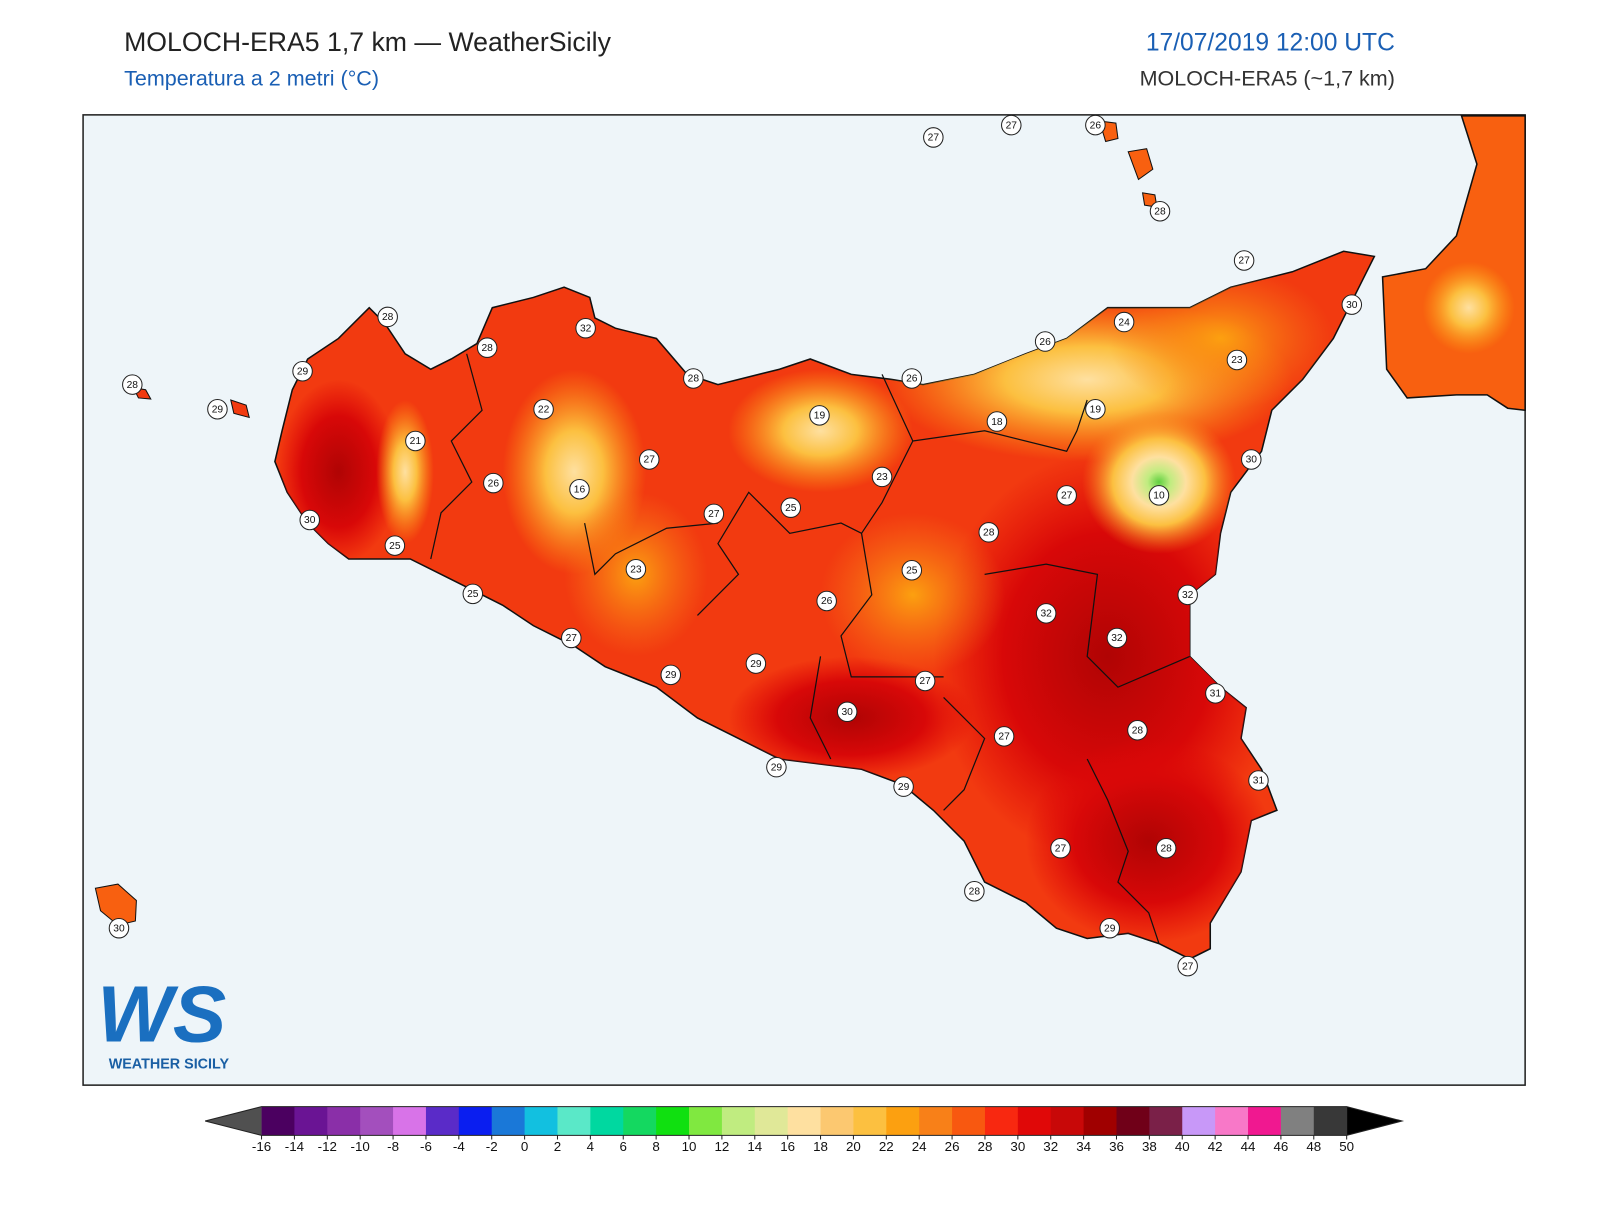 The image size is (1600, 1205). What do you see at coordinates (1083, 1146) in the screenshot?
I see `colorbar-tick-label: 34` at bounding box center [1083, 1146].